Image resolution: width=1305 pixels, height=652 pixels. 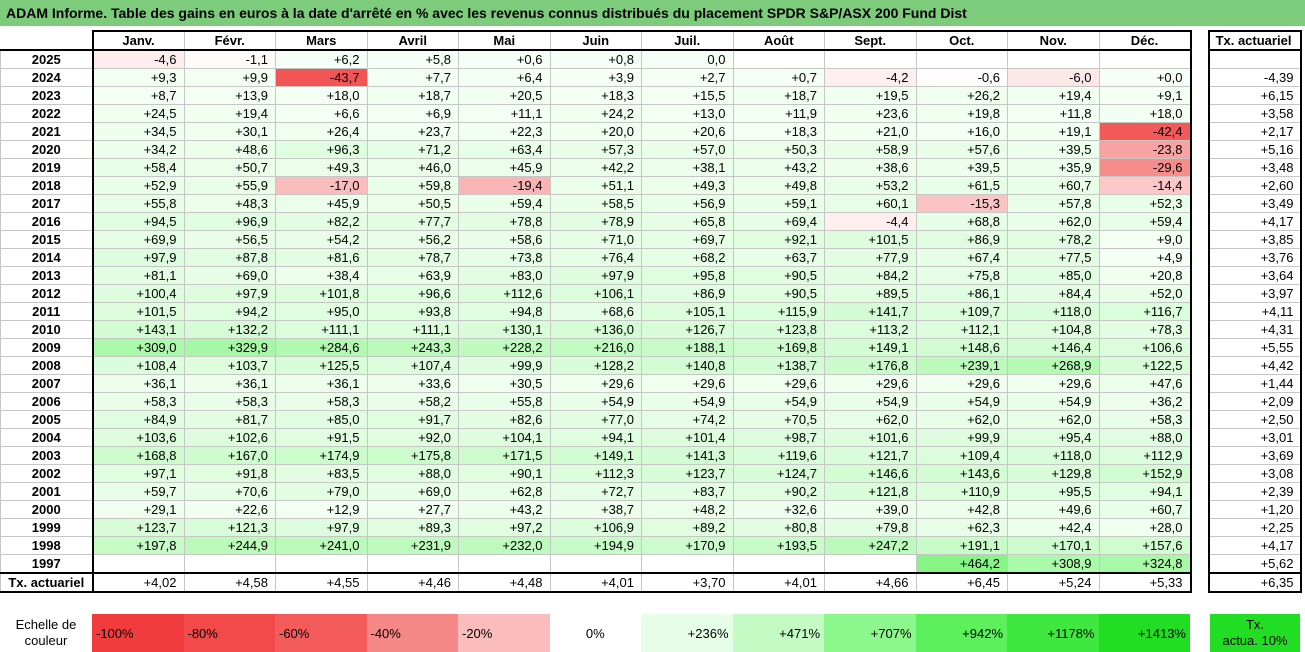 What do you see at coordinates (412, 40) in the screenshot?
I see `month-header: Avril` at bounding box center [412, 40].